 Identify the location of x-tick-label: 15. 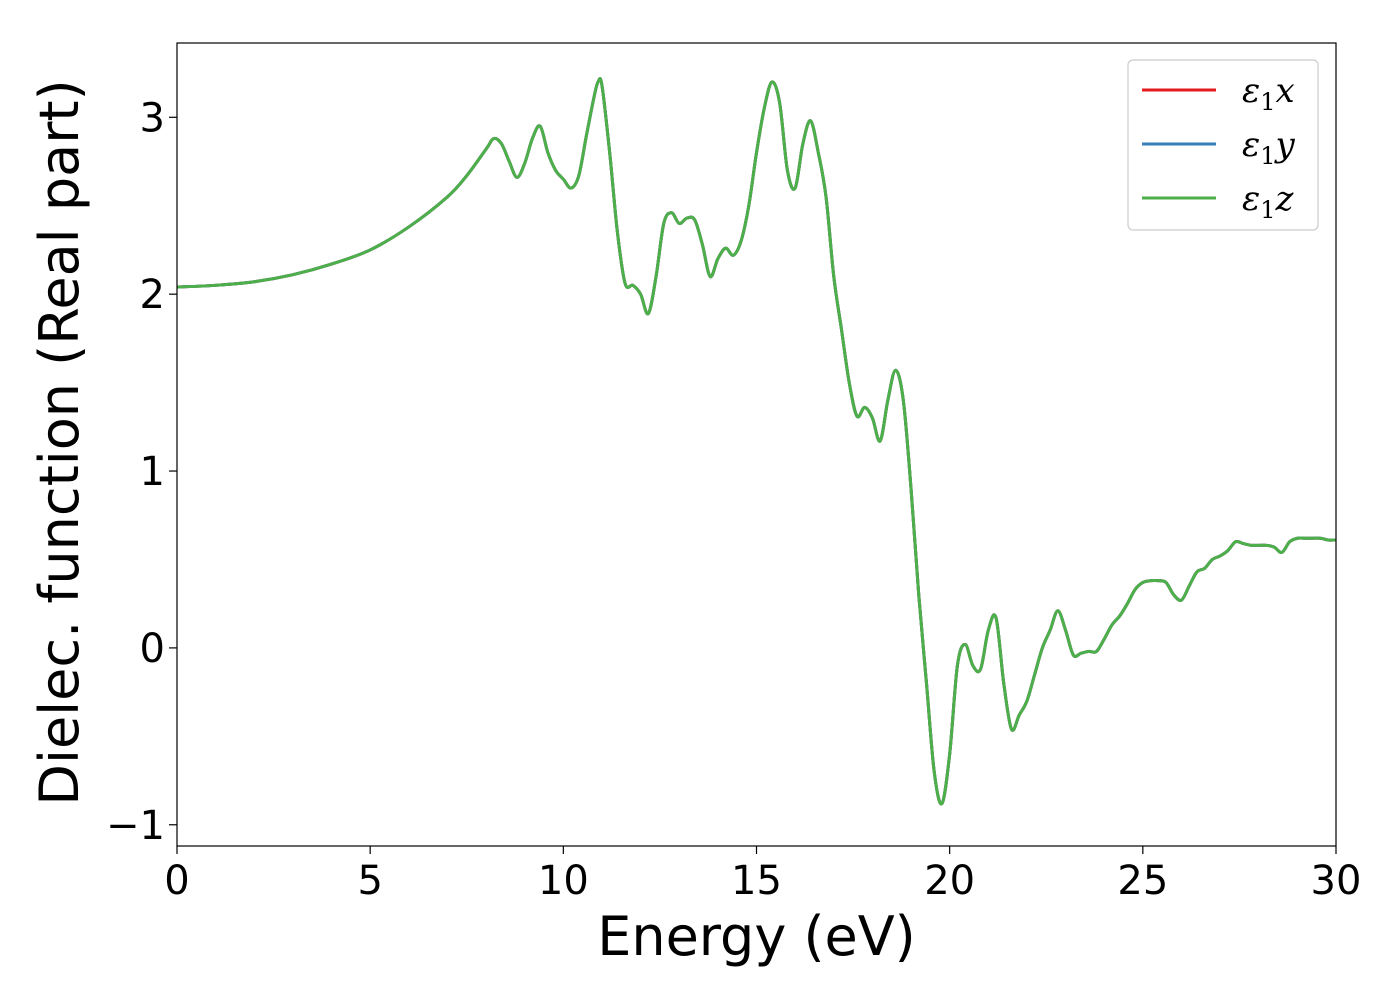
(756, 881).